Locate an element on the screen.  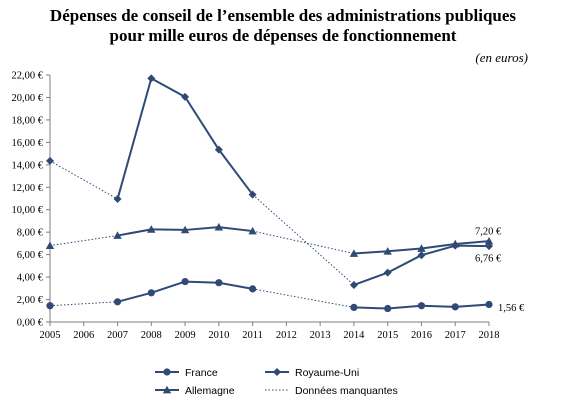
x-tick-label: 2011 is located at coordinates (252, 335).